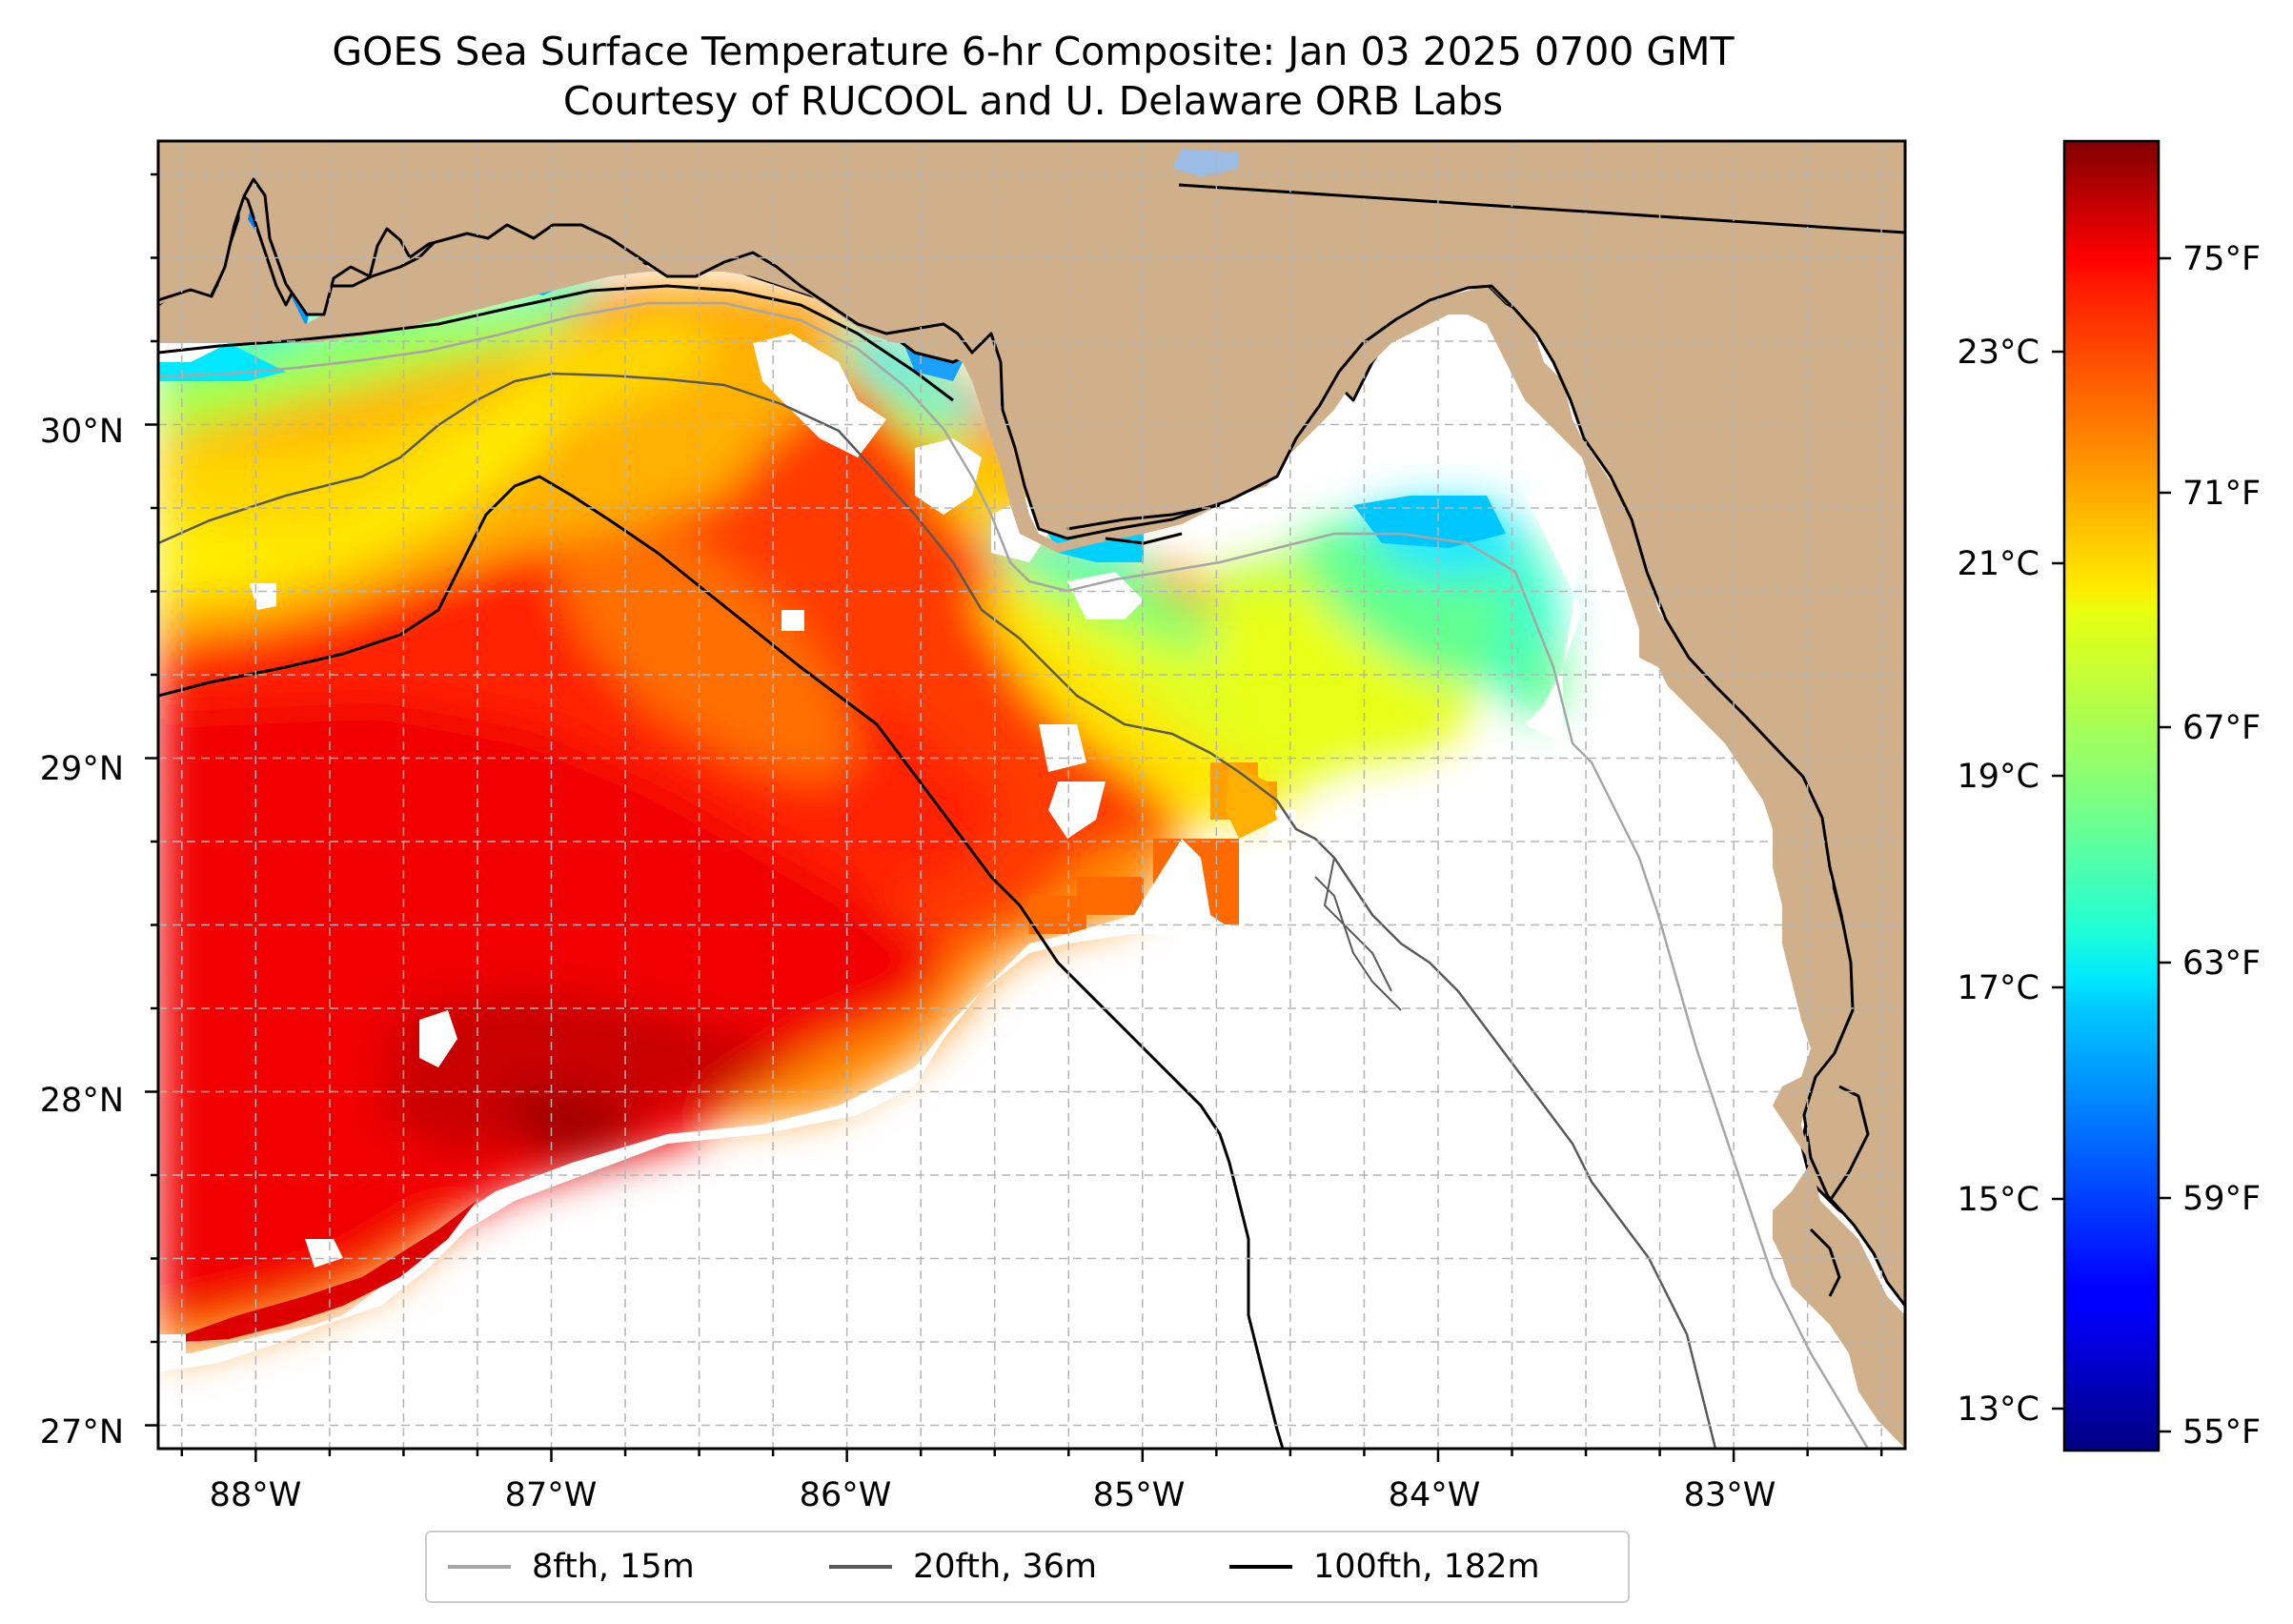  I want to click on legend-label: 20fth, 36m, so click(1006, 1567).